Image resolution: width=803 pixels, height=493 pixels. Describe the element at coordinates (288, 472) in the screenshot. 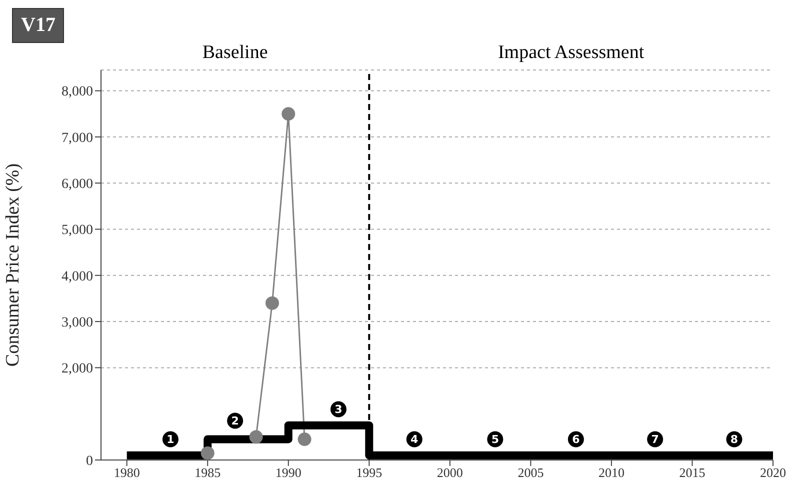

I see `x-tick-label: 1990` at that location.